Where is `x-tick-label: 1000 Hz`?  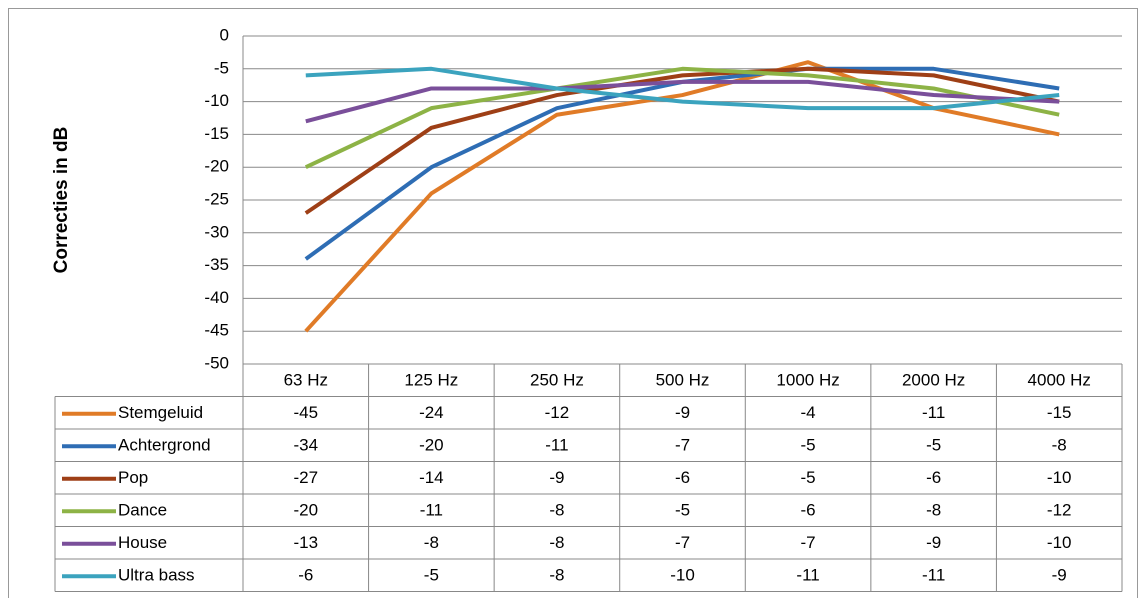 x-tick-label: 1000 Hz is located at coordinates (807, 380).